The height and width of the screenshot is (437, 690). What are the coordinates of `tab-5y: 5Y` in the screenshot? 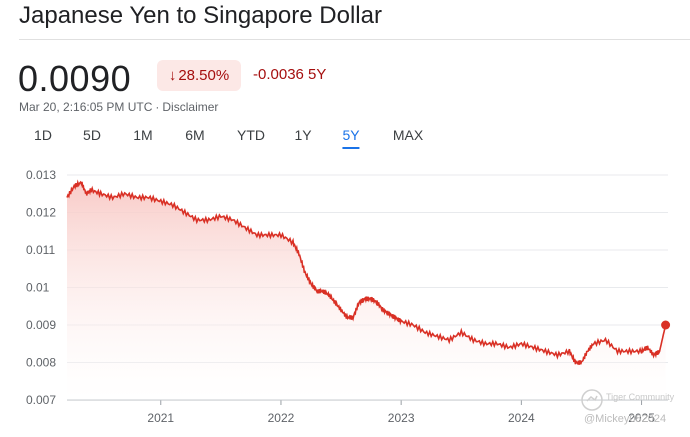 It's located at (351, 138).